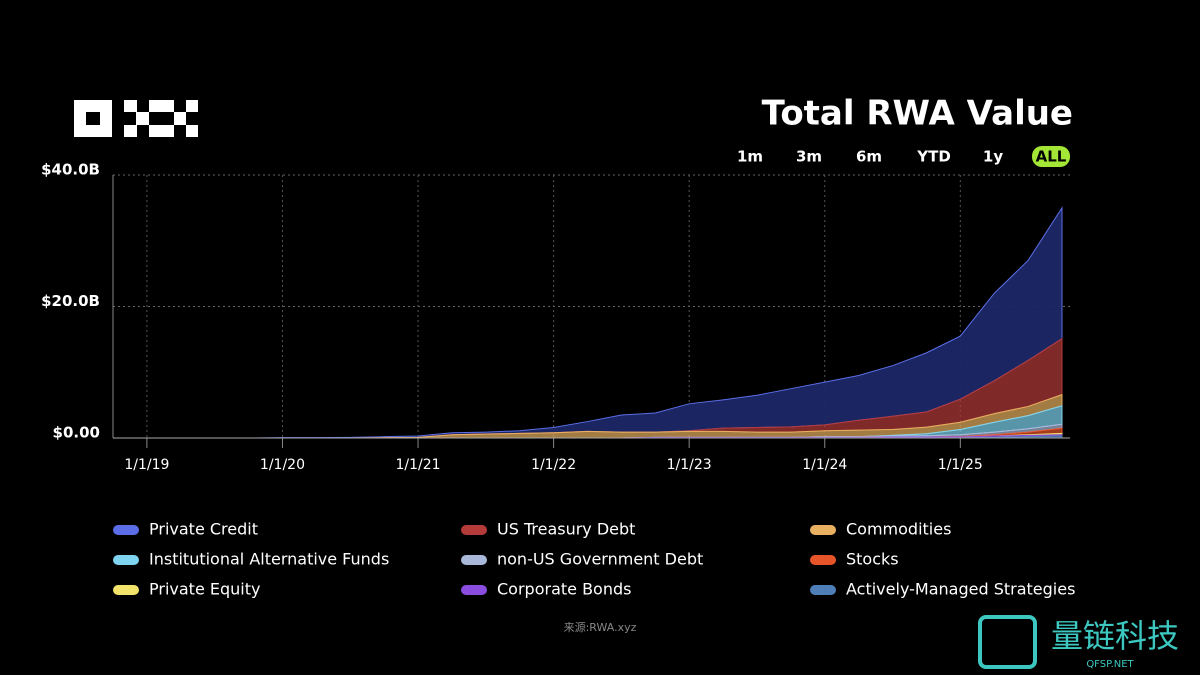 The height and width of the screenshot is (675, 1200). Describe the element at coordinates (960, 589) in the screenshot. I see `legend-label: Actively-Managed Strategies` at that location.